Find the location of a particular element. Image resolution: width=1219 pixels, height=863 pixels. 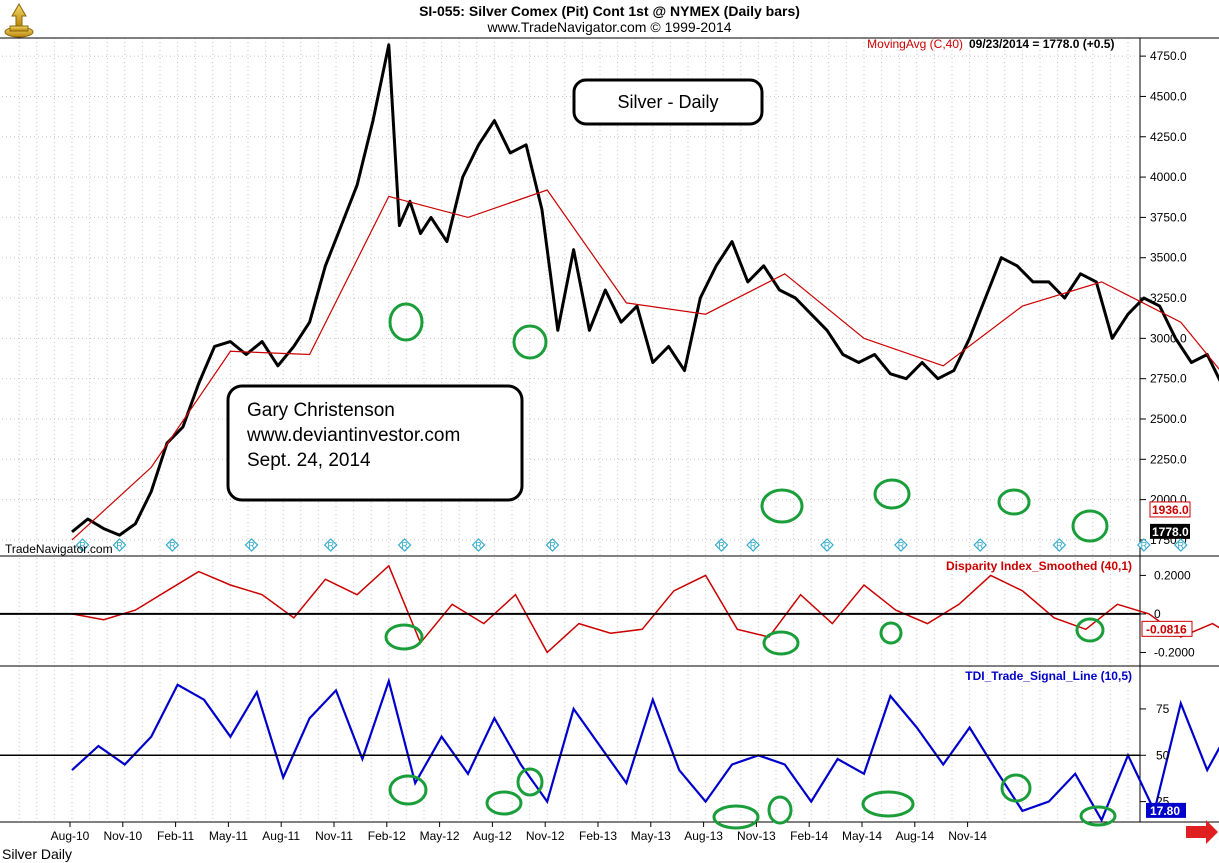

x-tick-label: Nov-11 is located at coordinates (334, 836).